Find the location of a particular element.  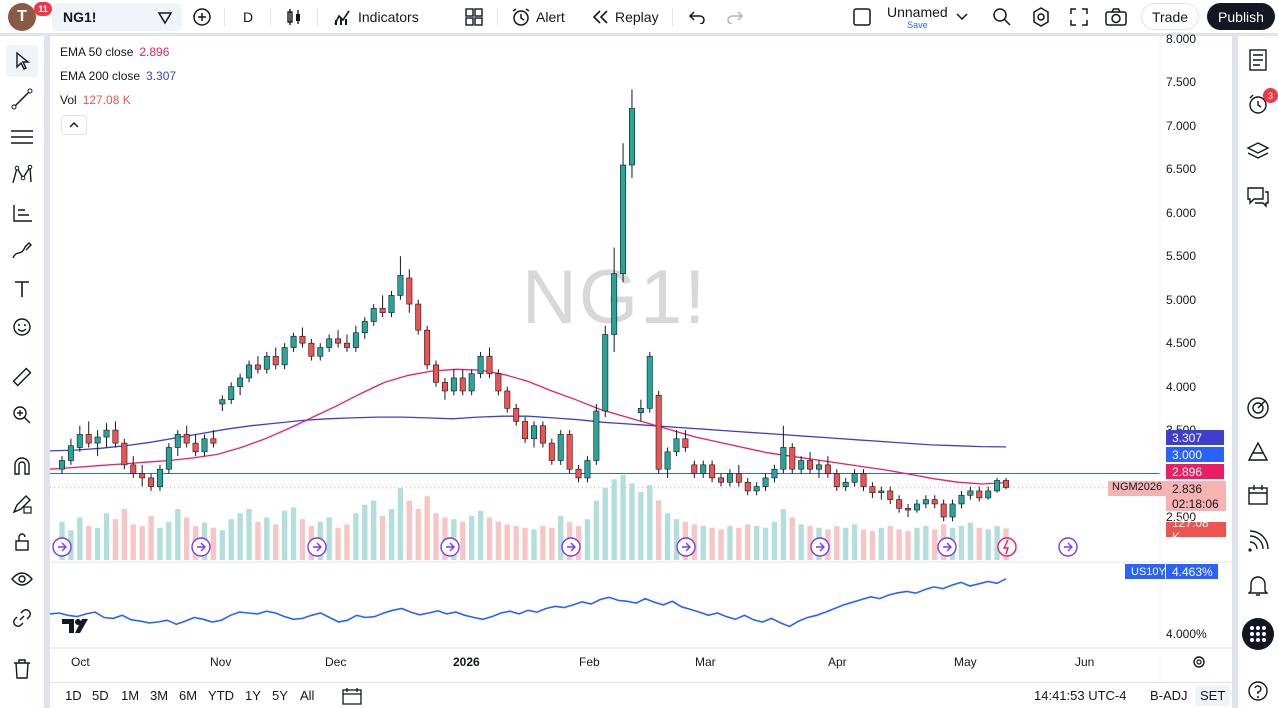

undo-icon is located at coordinates (697, 17).